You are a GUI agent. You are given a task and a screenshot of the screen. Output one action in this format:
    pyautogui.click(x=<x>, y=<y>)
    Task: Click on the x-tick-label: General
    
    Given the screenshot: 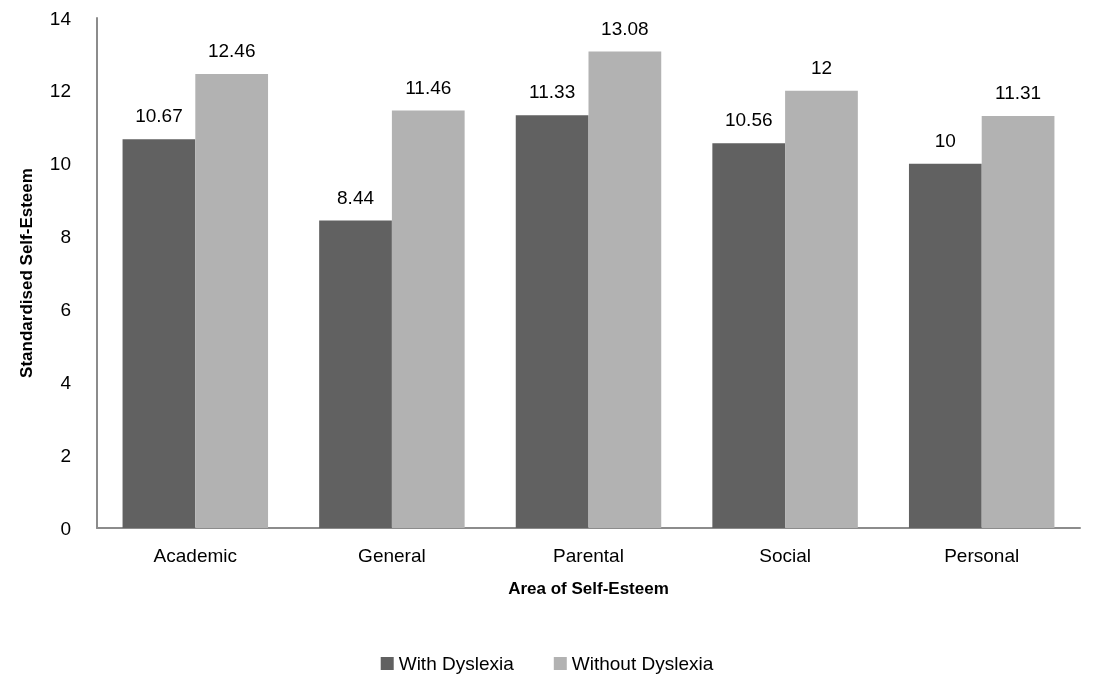 What is the action you would take?
    pyautogui.click(x=392, y=555)
    